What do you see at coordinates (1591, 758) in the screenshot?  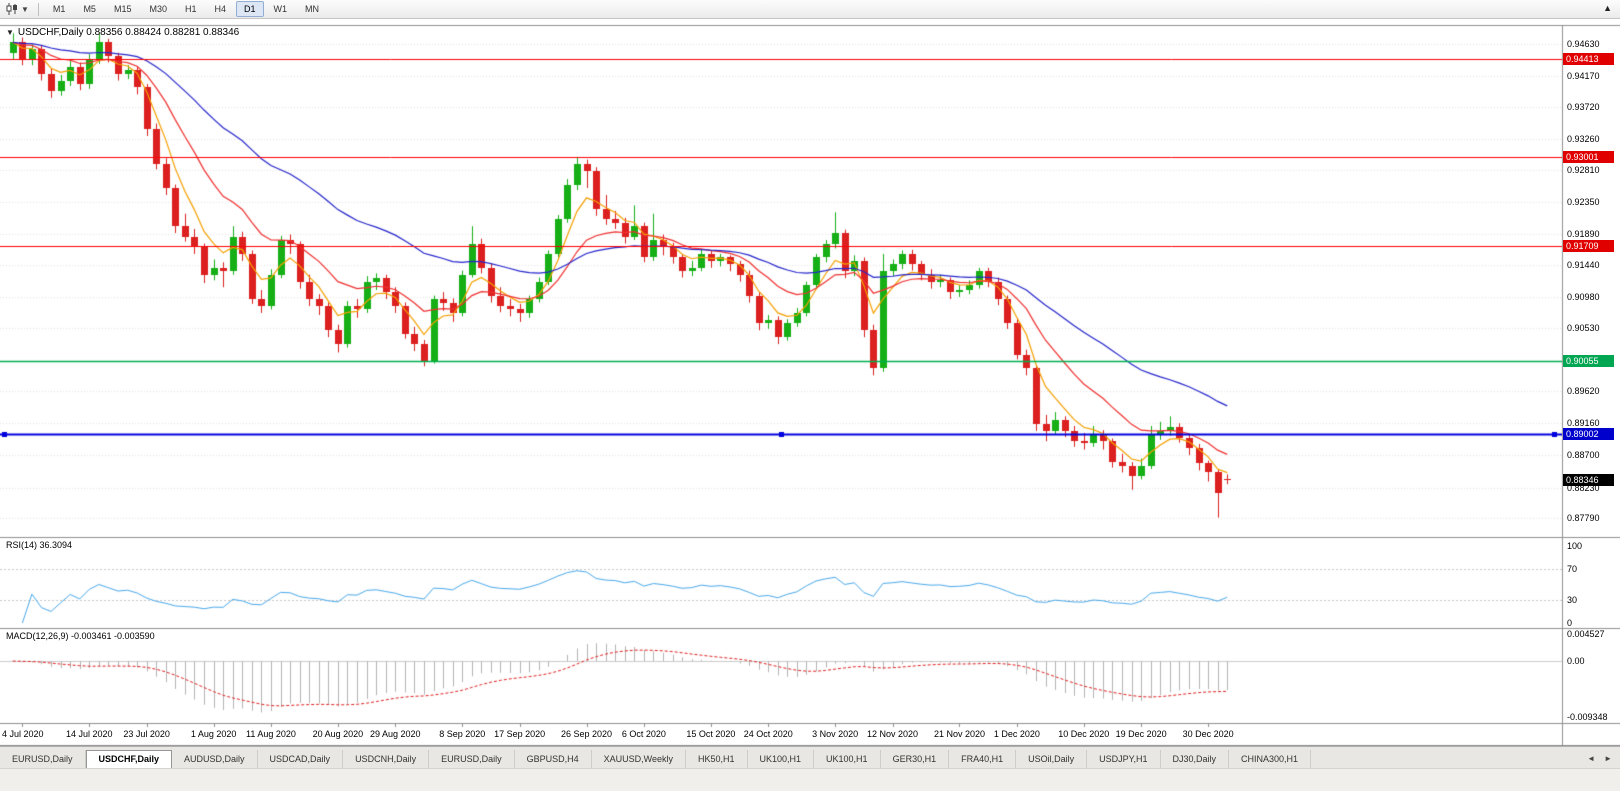 I see `tab-scroll-left-icon: ◄` at bounding box center [1591, 758].